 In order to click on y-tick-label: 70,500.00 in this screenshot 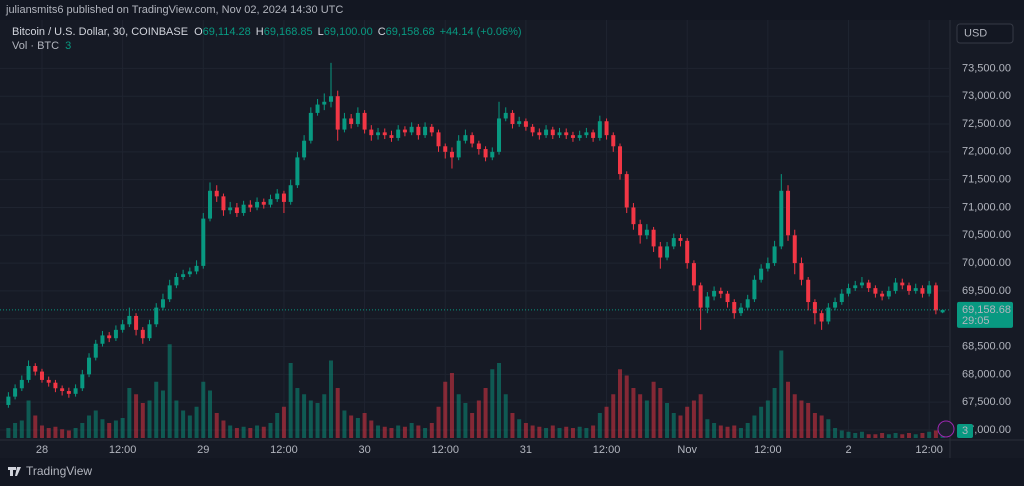, I will do `click(986, 235)`.